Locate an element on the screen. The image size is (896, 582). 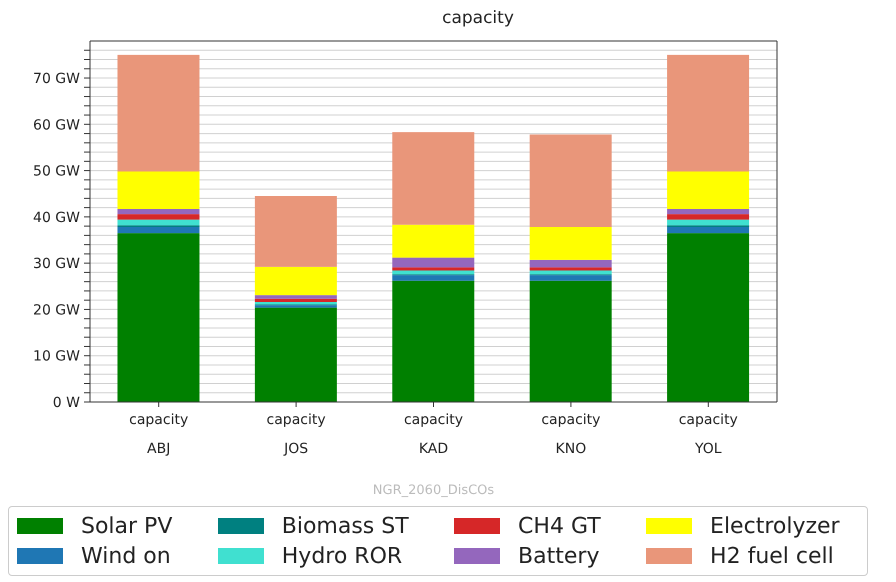
legend-label: H2 fuel cell is located at coordinates (772, 556).